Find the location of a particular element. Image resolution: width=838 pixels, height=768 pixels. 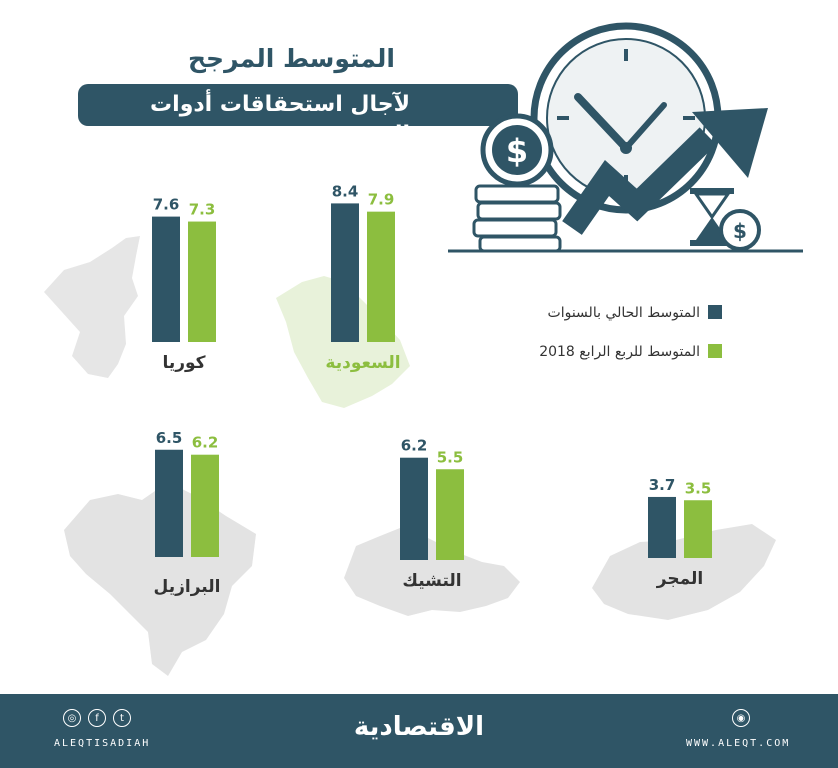

title-banner is located at coordinates (298, 105).